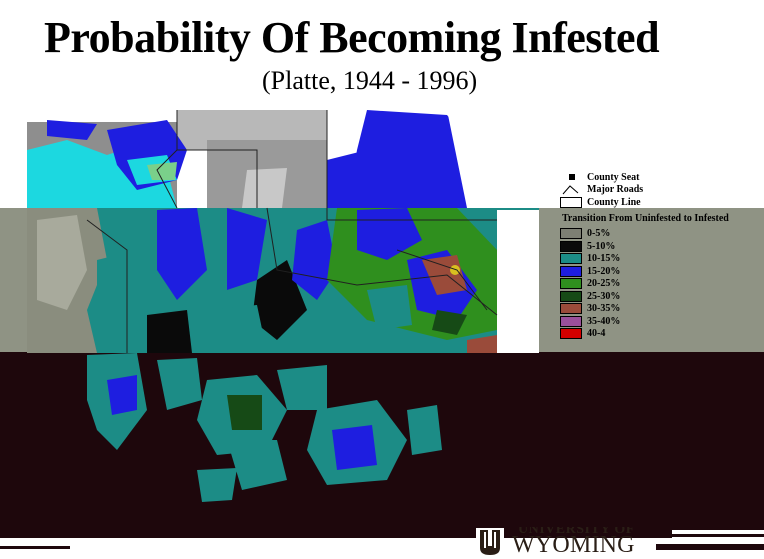 The image size is (764, 559). What do you see at coordinates (645, 218) in the screenshot?
I see `legend-heading: Transition From Uninfested to Infested` at bounding box center [645, 218].